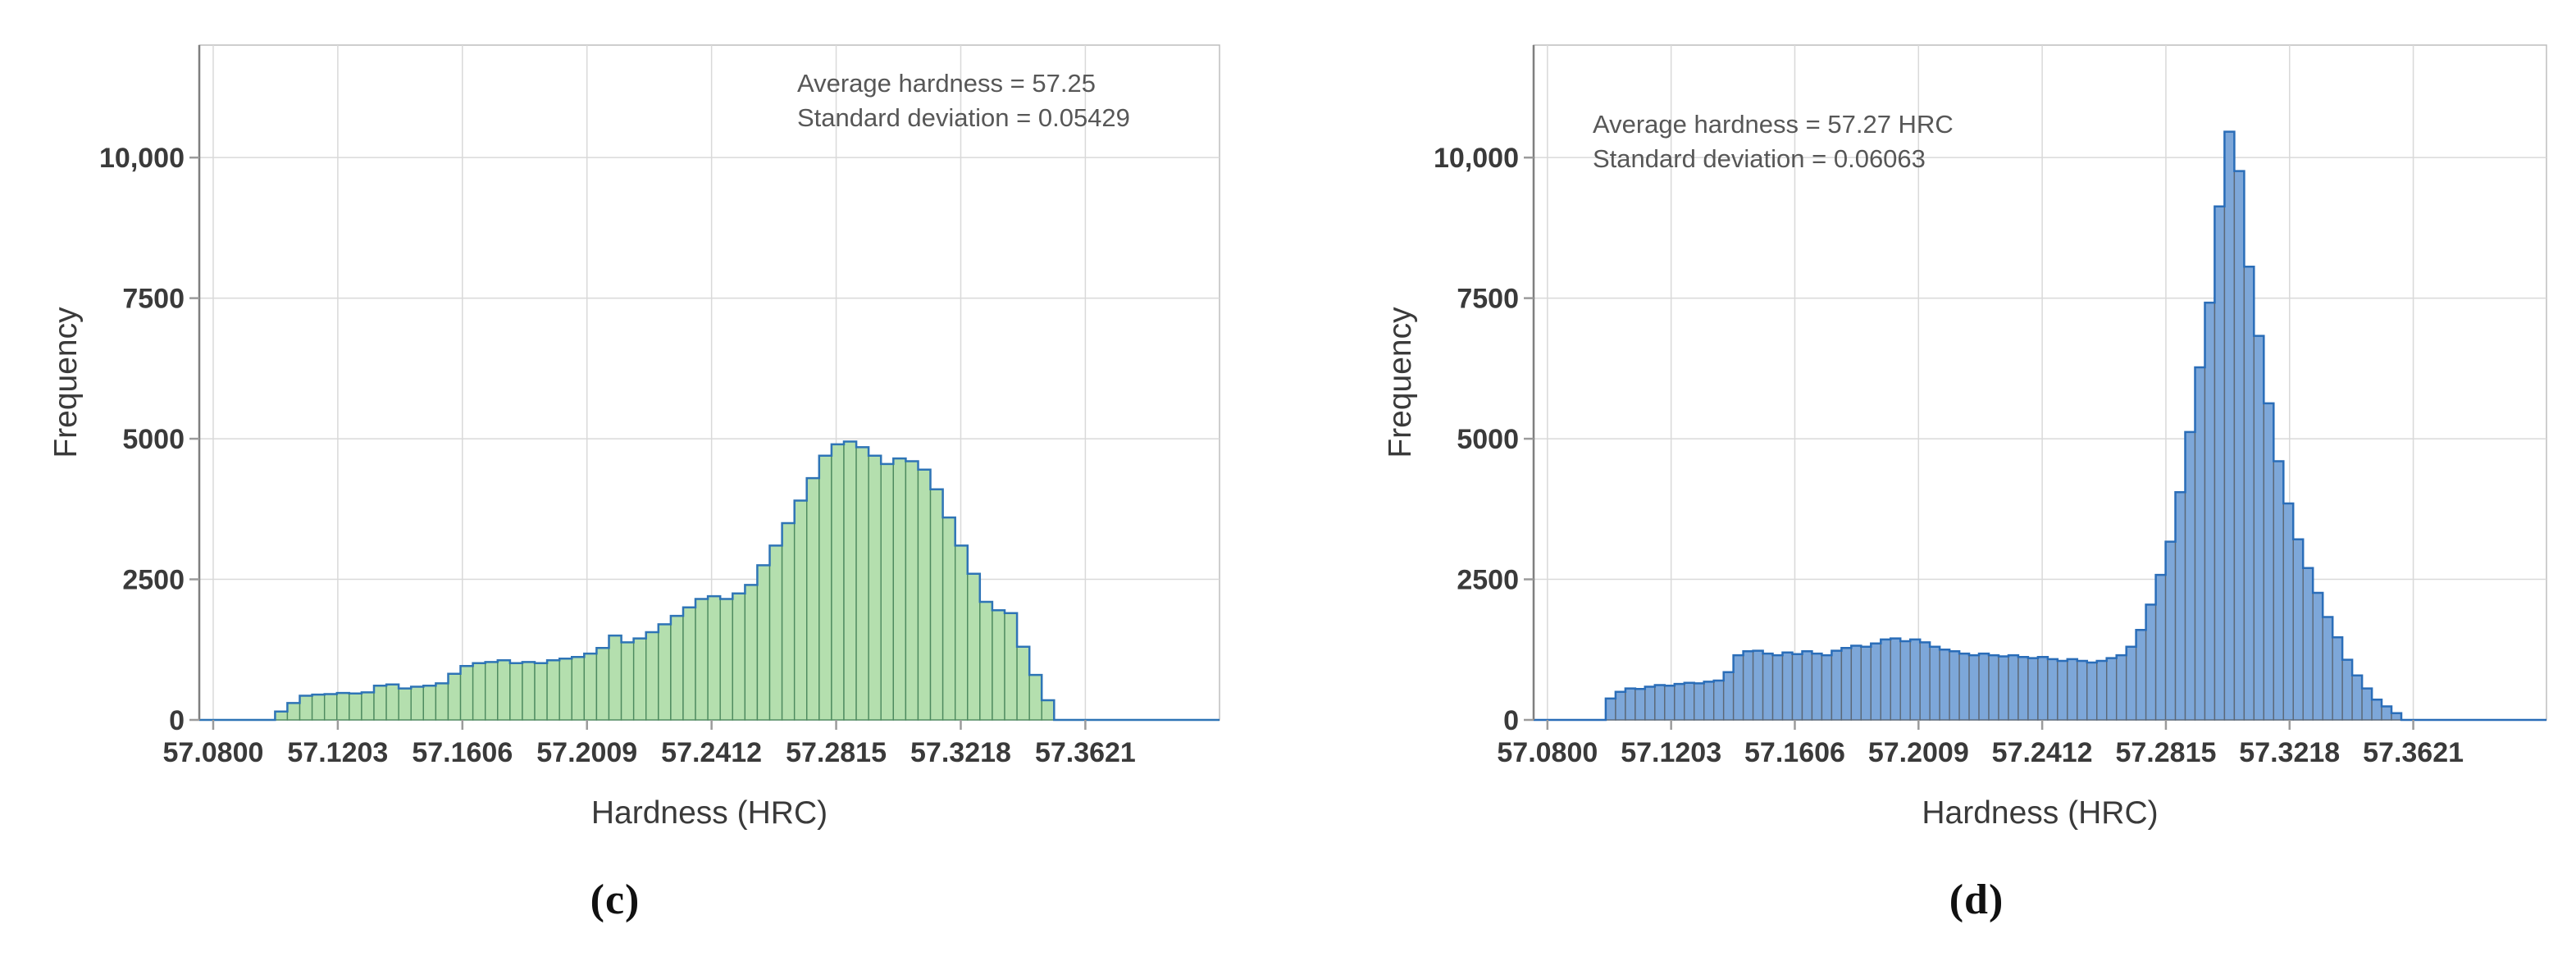  What do you see at coordinates (213, 753) in the screenshot?
I see `x-tick-label: 57.0800` at bounding box center [213, 753].